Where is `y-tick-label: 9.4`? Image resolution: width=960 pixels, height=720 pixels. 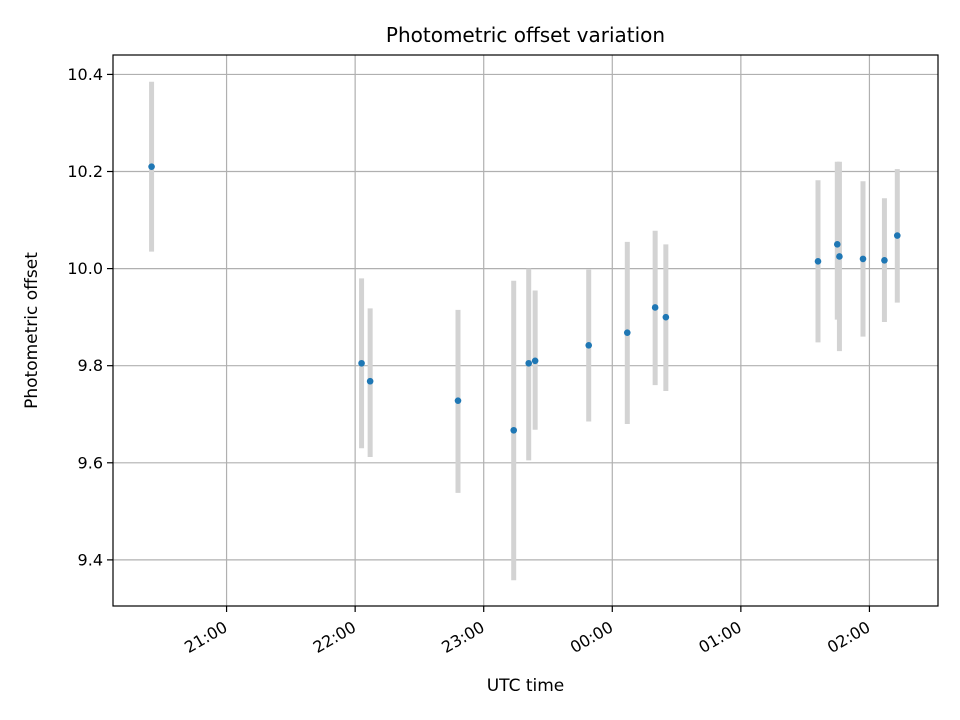
y-tick-label: 9.4 is located at coordinates (90, 559).